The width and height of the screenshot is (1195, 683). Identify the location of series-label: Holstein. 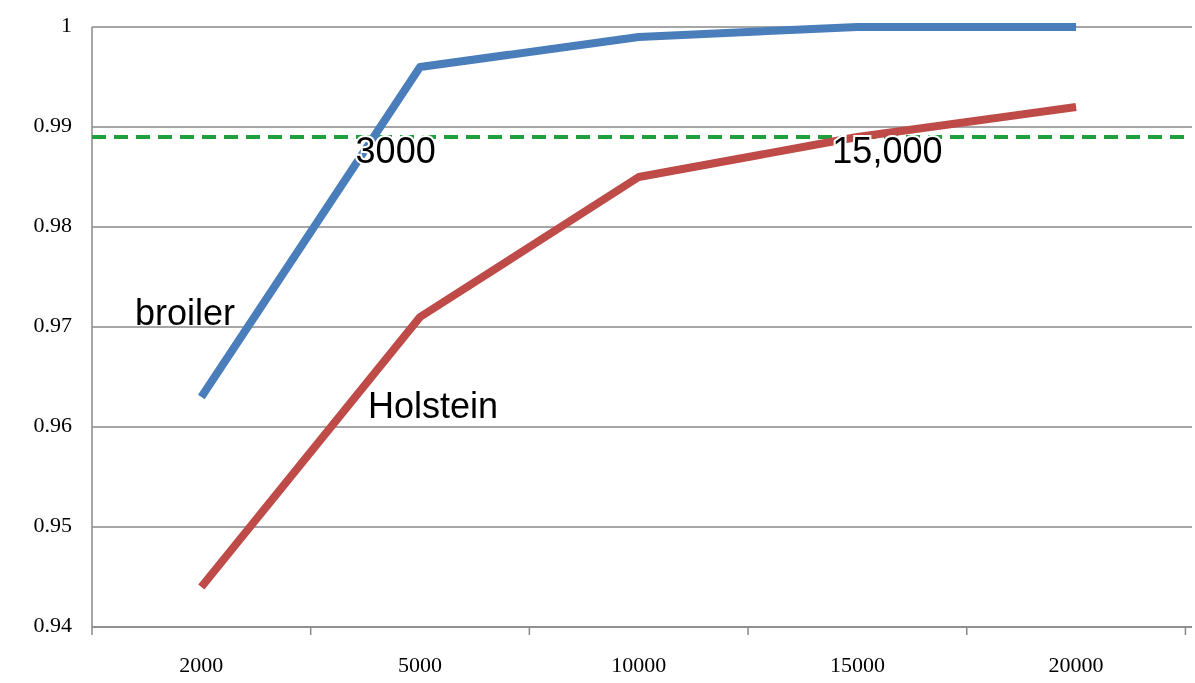
(433, 405).